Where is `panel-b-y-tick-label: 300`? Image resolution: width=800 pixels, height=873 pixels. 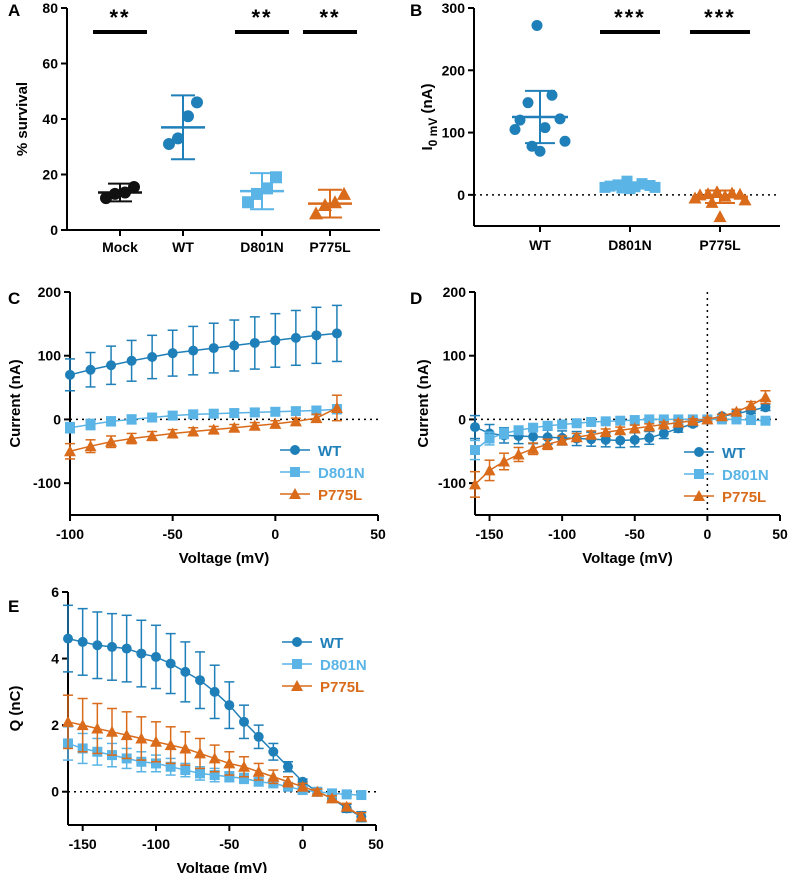
panel-b-y-tick-label: 300 is located at coordinates (454, 8).